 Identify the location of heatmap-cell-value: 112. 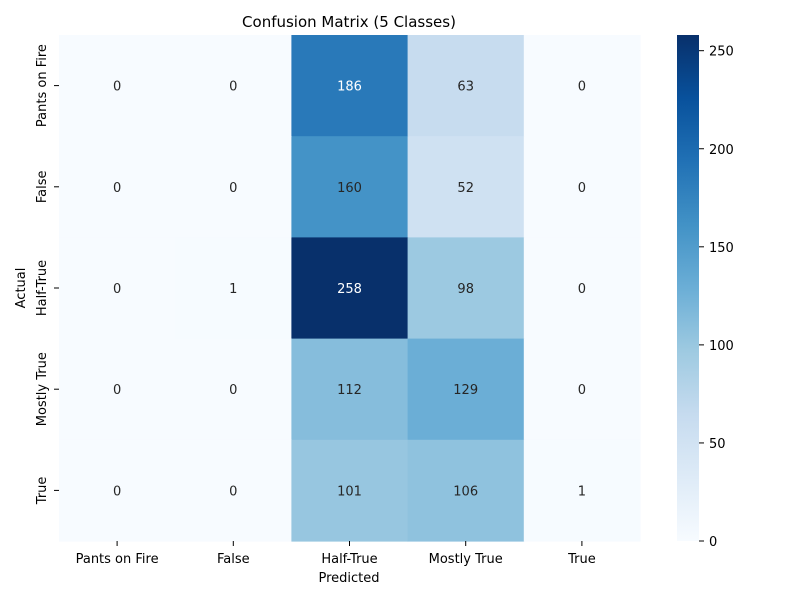
(349, 390).